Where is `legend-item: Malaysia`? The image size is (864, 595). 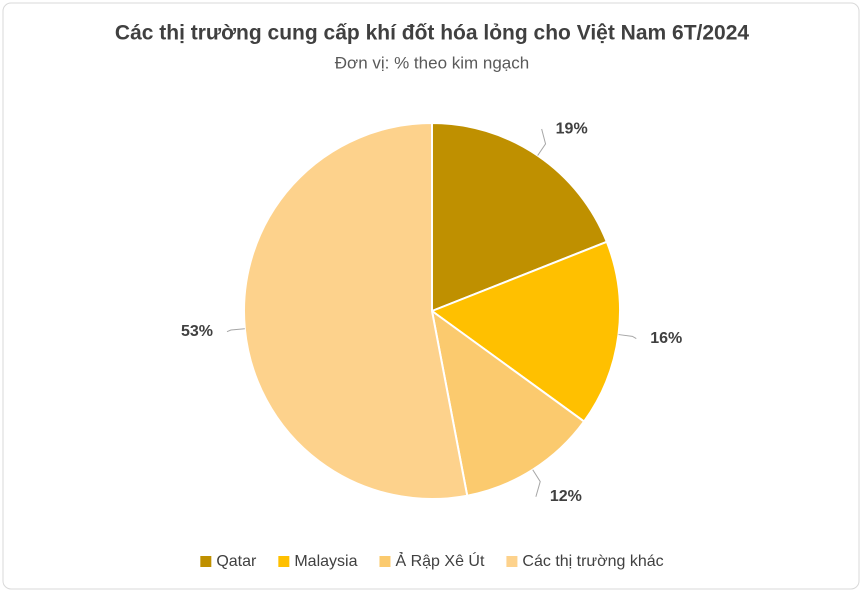 legend-item: Malaysia is located at coordinates (318, 561).